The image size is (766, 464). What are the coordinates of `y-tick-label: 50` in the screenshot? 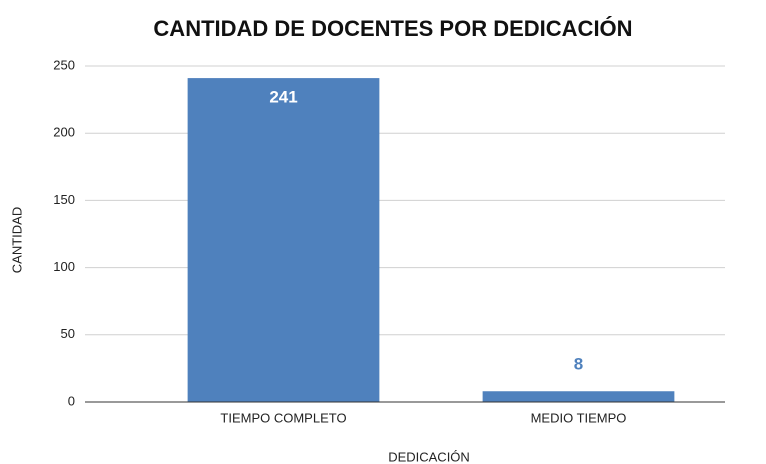 It's located at (68, 333).